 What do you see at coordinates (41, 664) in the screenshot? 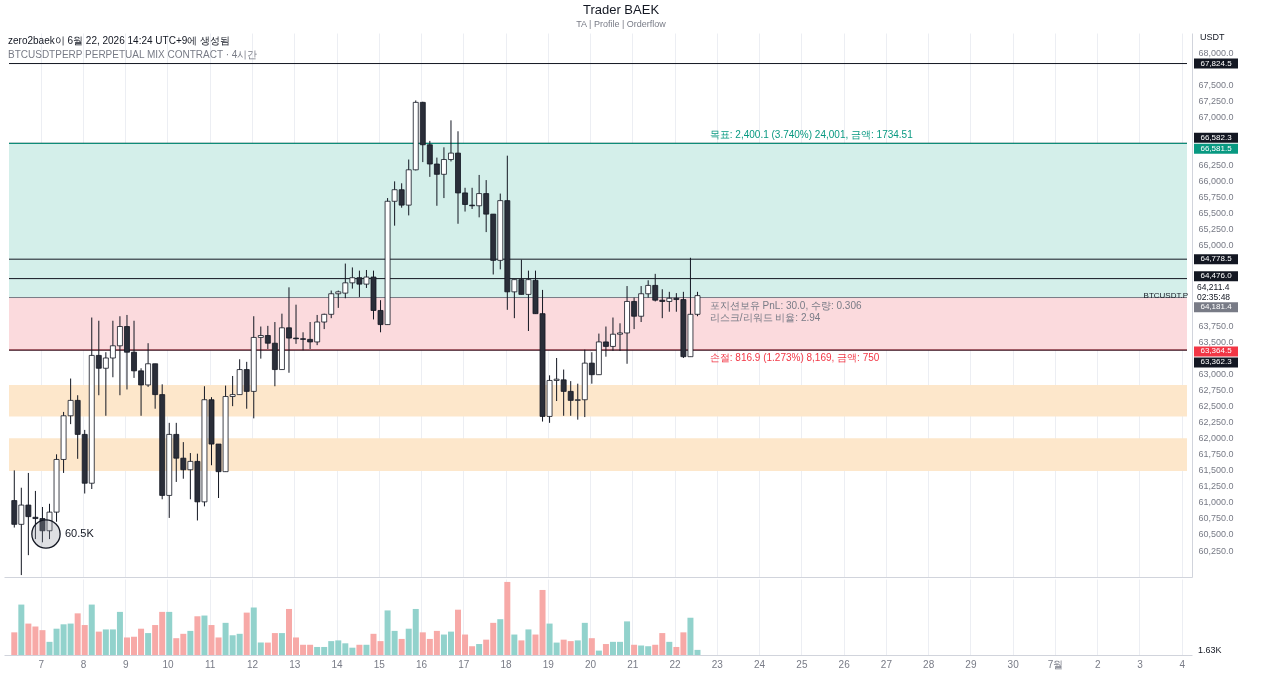
I see `x-tick-label: 7` at bounding box center [41, 664].